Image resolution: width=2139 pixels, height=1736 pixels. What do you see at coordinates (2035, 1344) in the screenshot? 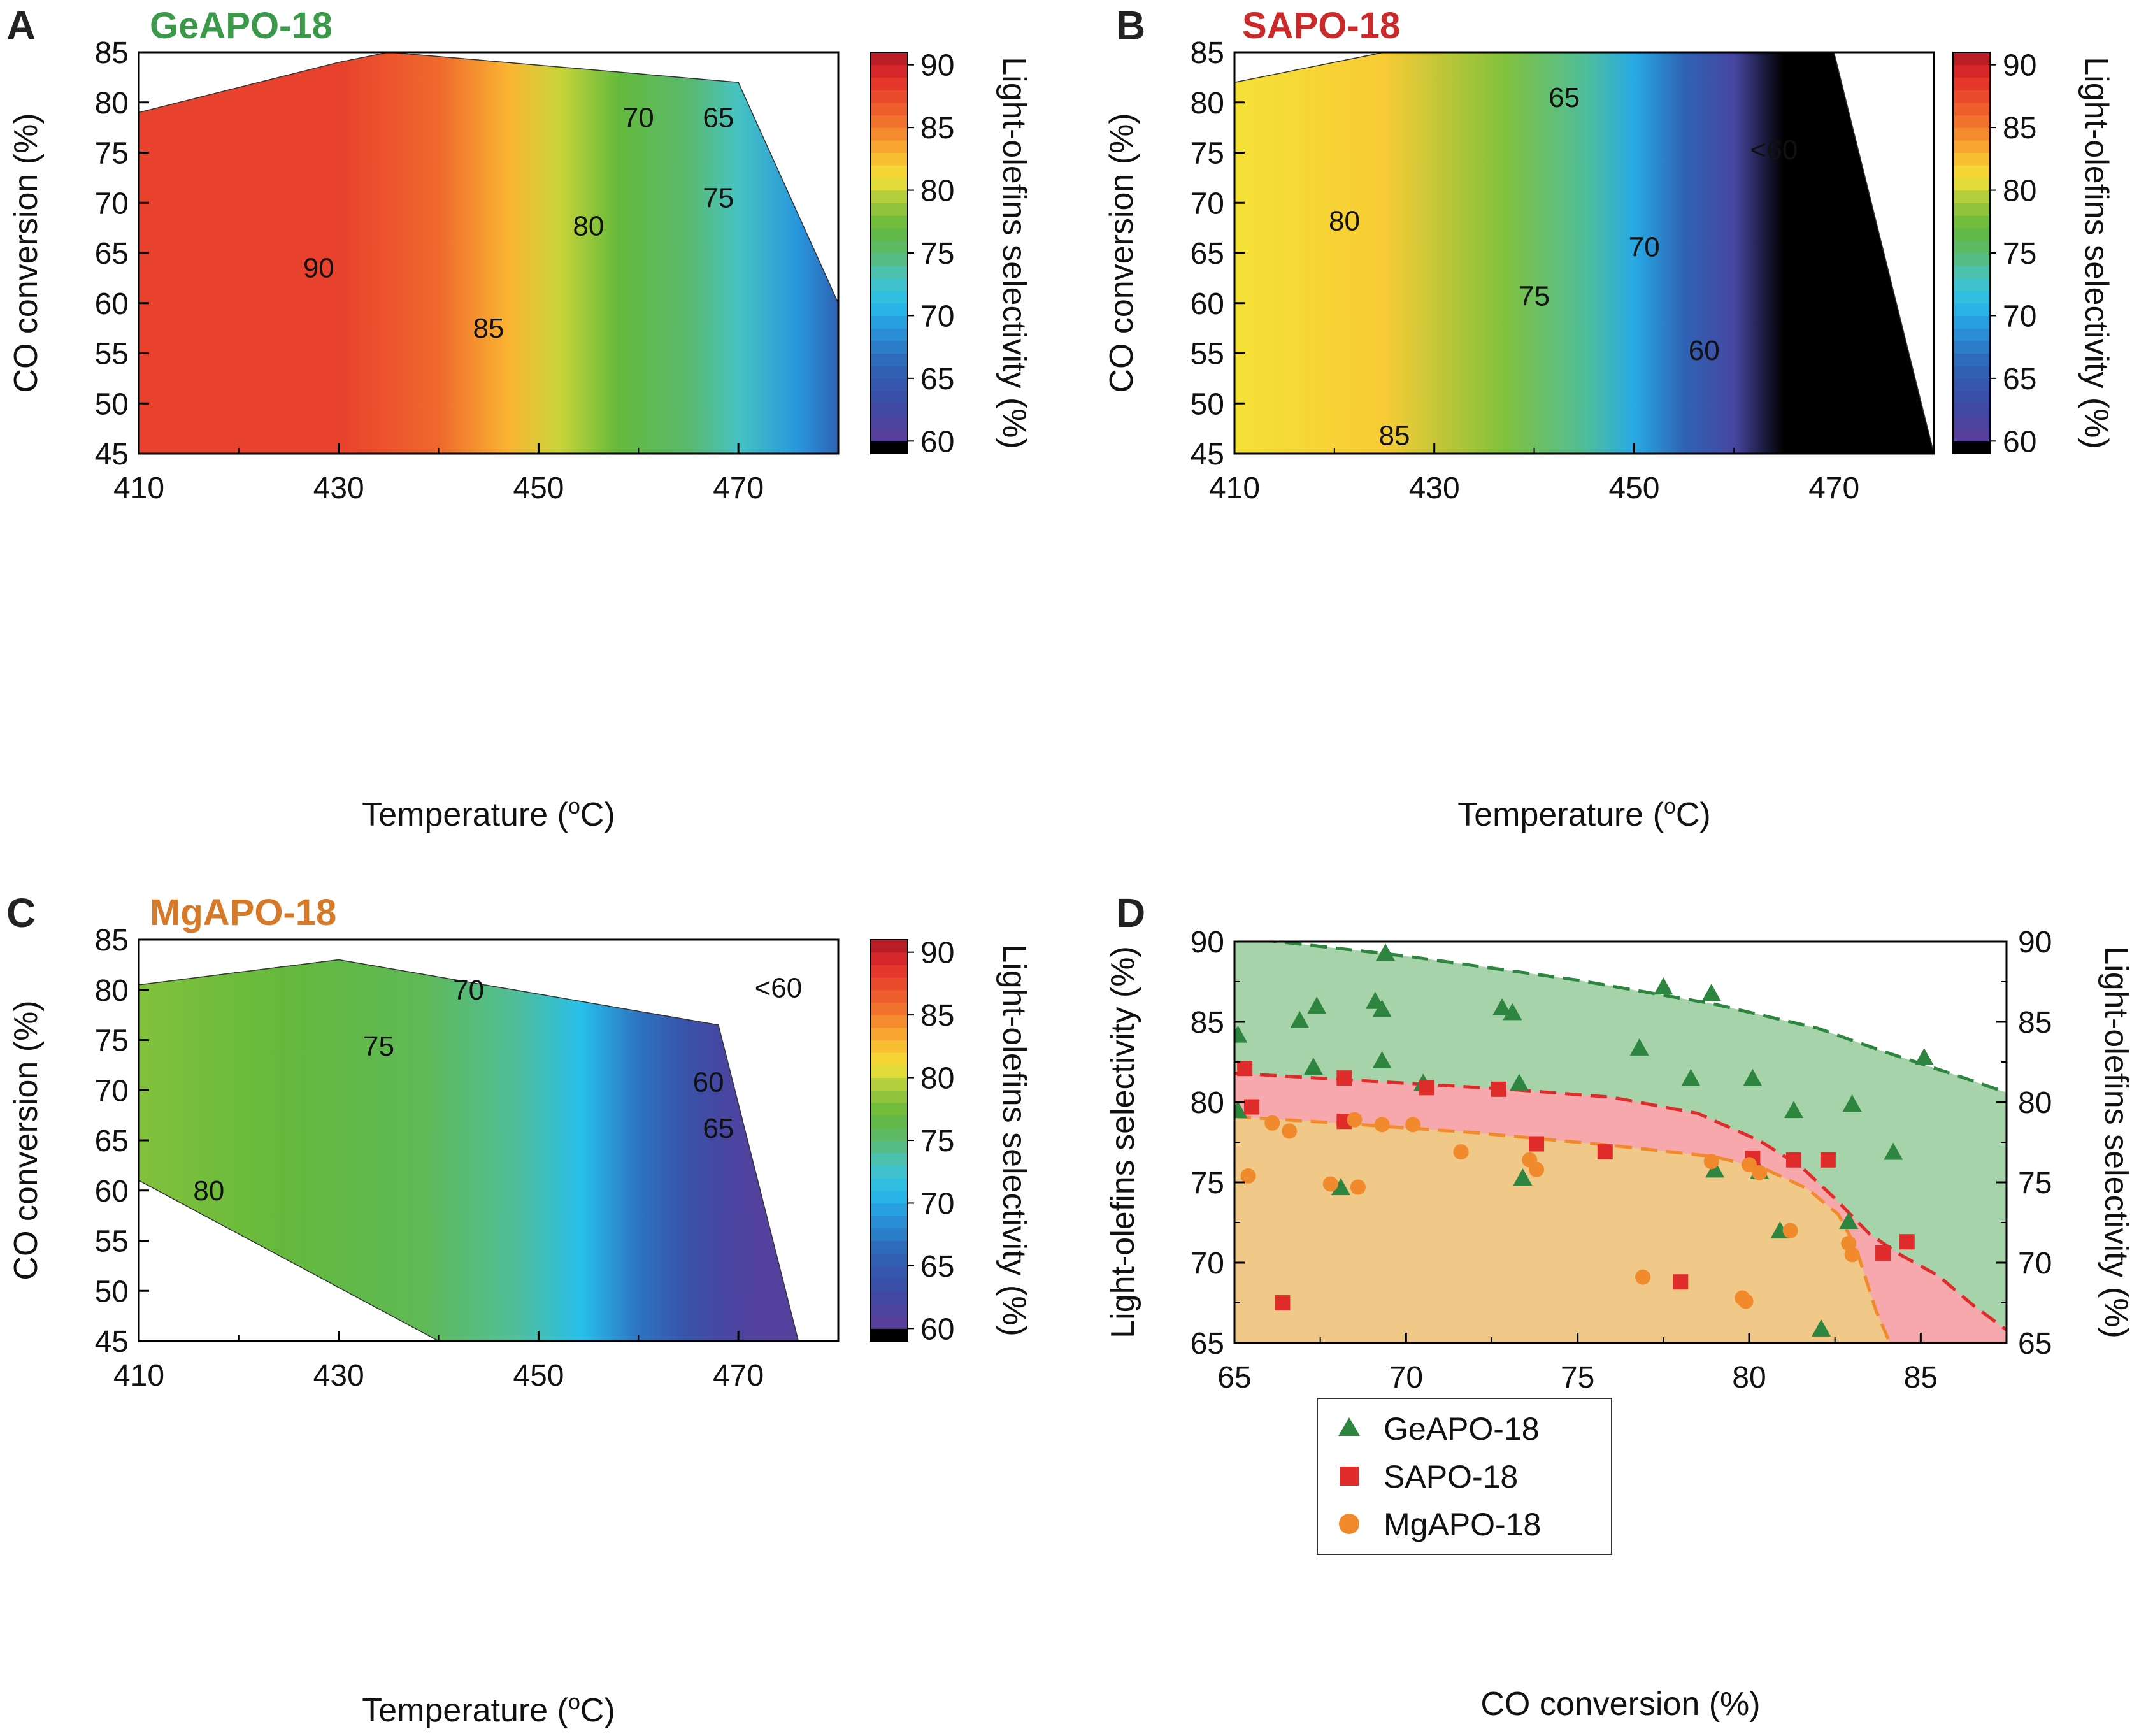
I see `y-tick-label-right: 65` at bounding box center [2035, 1344].